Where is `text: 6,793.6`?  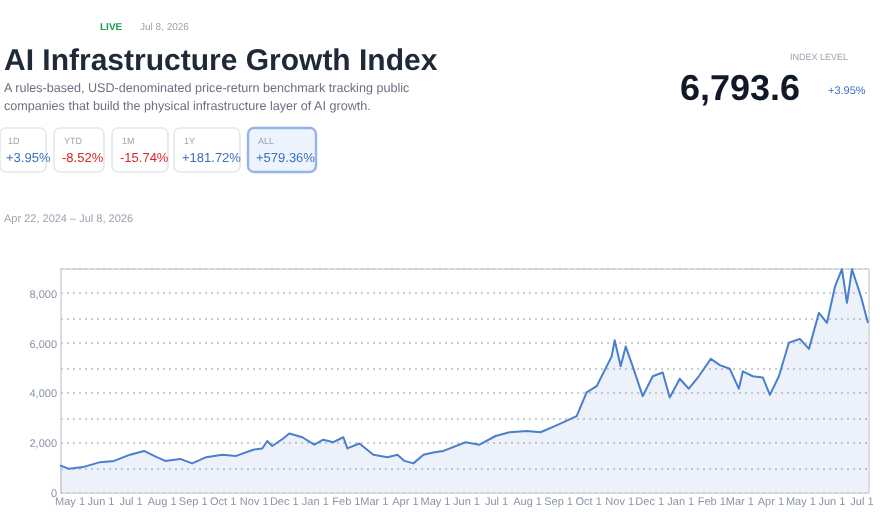
text: 6,793.6 is located at coordinates (740, 88).